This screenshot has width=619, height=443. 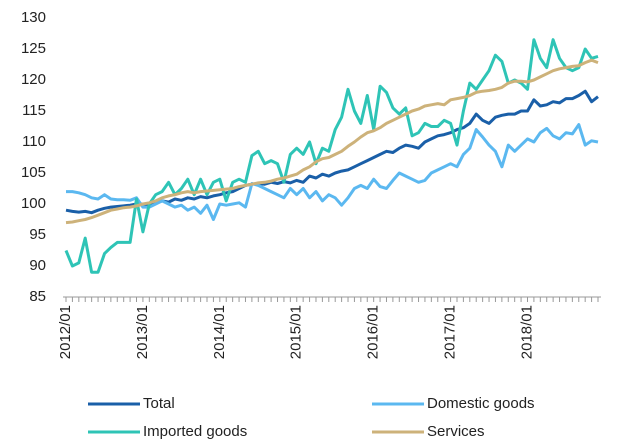 What do you see at coordinates (142, 332) in the screenshot?
I see `x-tick-label: 2013/01` at bounding box center [142, 332].